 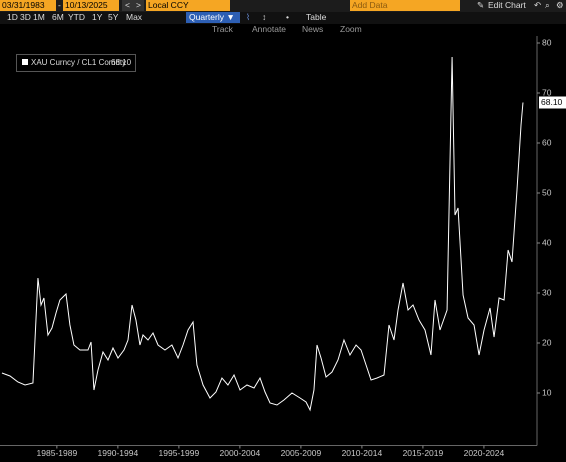 What do you see at coordinates (206, 17) in the screenshot?
I see `frequency-label: Quarterly` at bounding box center [206, 17].